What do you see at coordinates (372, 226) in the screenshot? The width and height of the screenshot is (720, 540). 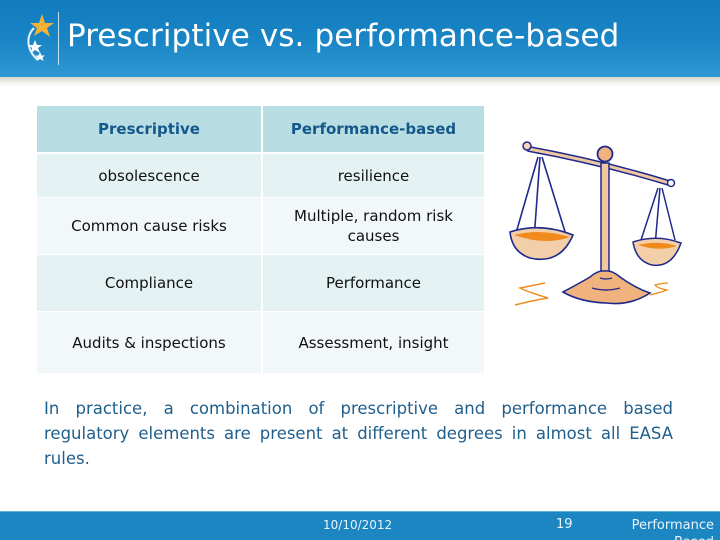 I see `table-cell: Multiple, random risk causes` at bounding box center [372, 226].